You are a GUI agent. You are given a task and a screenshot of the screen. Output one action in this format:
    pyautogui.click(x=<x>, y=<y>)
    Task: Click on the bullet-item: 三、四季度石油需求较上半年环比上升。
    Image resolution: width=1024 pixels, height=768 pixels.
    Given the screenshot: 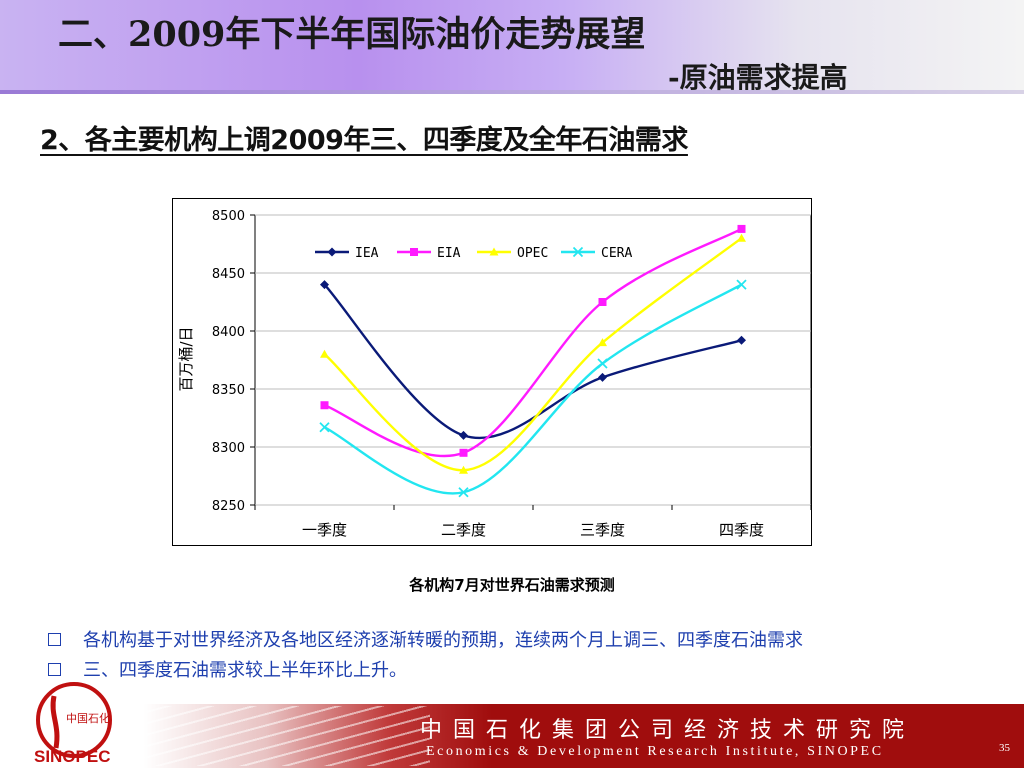 What is the action you would take?
    pyautogui.click(x=533, y=669)
    